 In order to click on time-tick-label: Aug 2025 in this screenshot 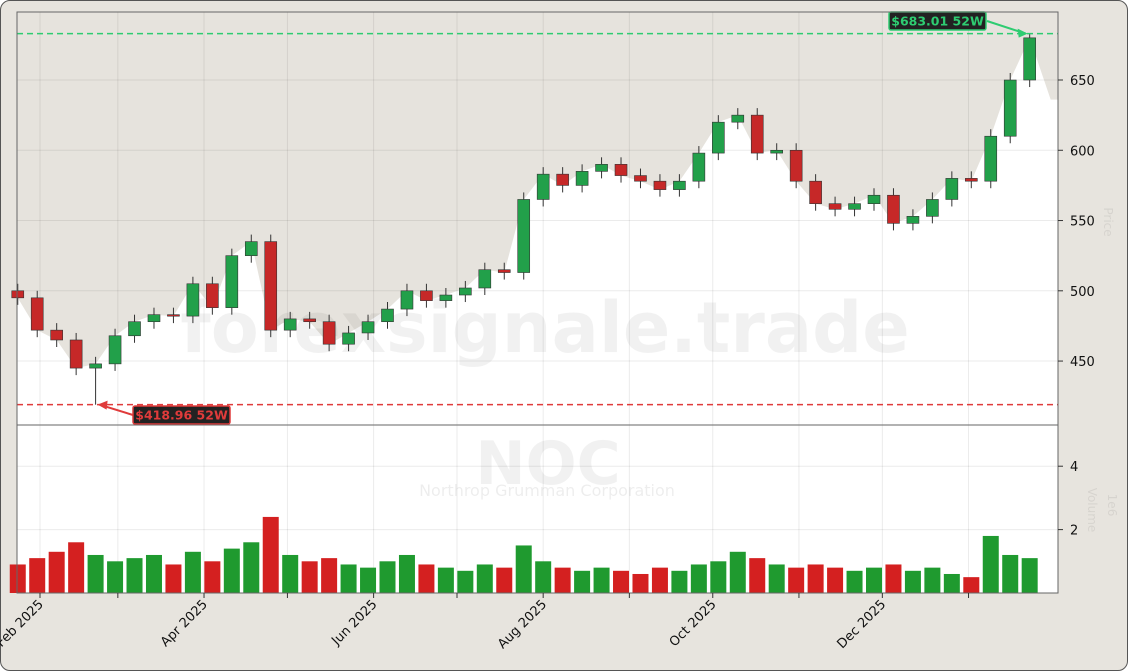, I will do `click(522, 624)`.